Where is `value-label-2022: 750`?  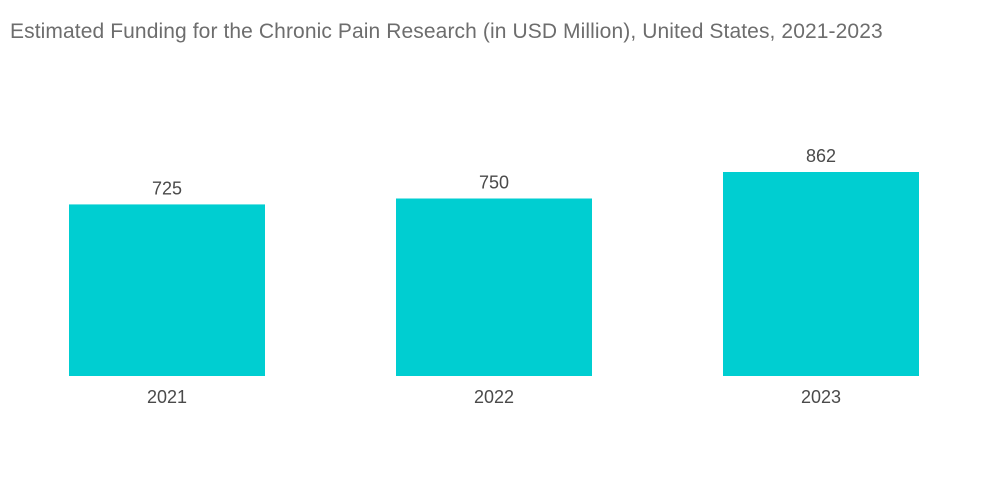
value-label-2022: 750 is located at coordinates (494, 183).